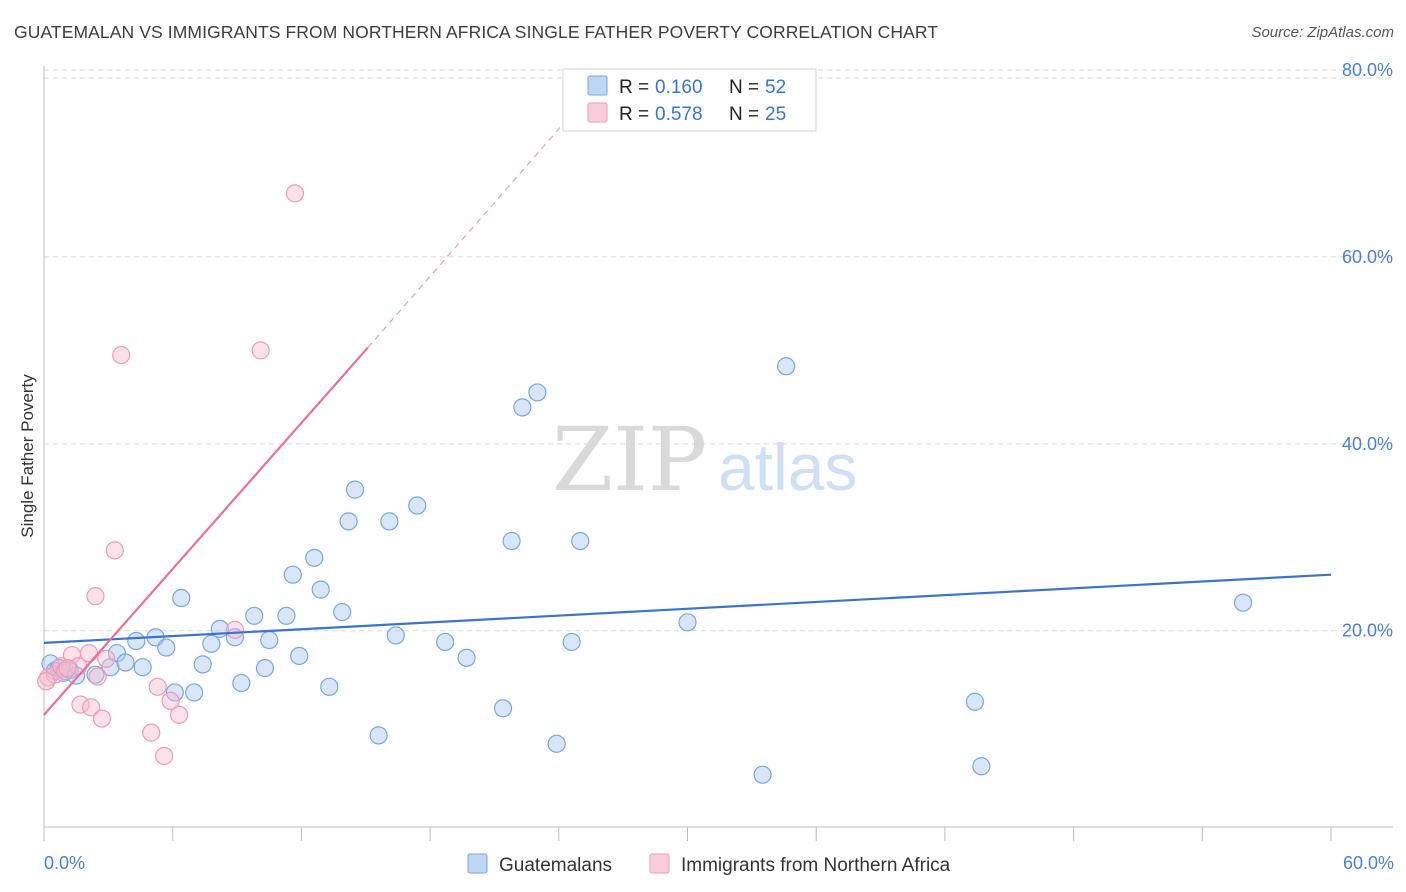 Image resolution: width=1406 pixels, height=892 pixels. Describe the element at coordinates (659, 863) in the screenshot. I see `bottom-legend-swatch-northern-africa` at that location.